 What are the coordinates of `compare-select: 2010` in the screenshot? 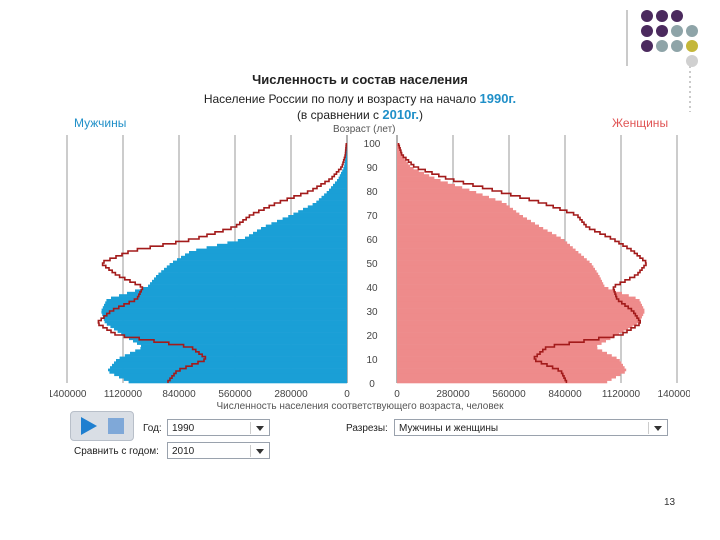 It's located at (218, 450).